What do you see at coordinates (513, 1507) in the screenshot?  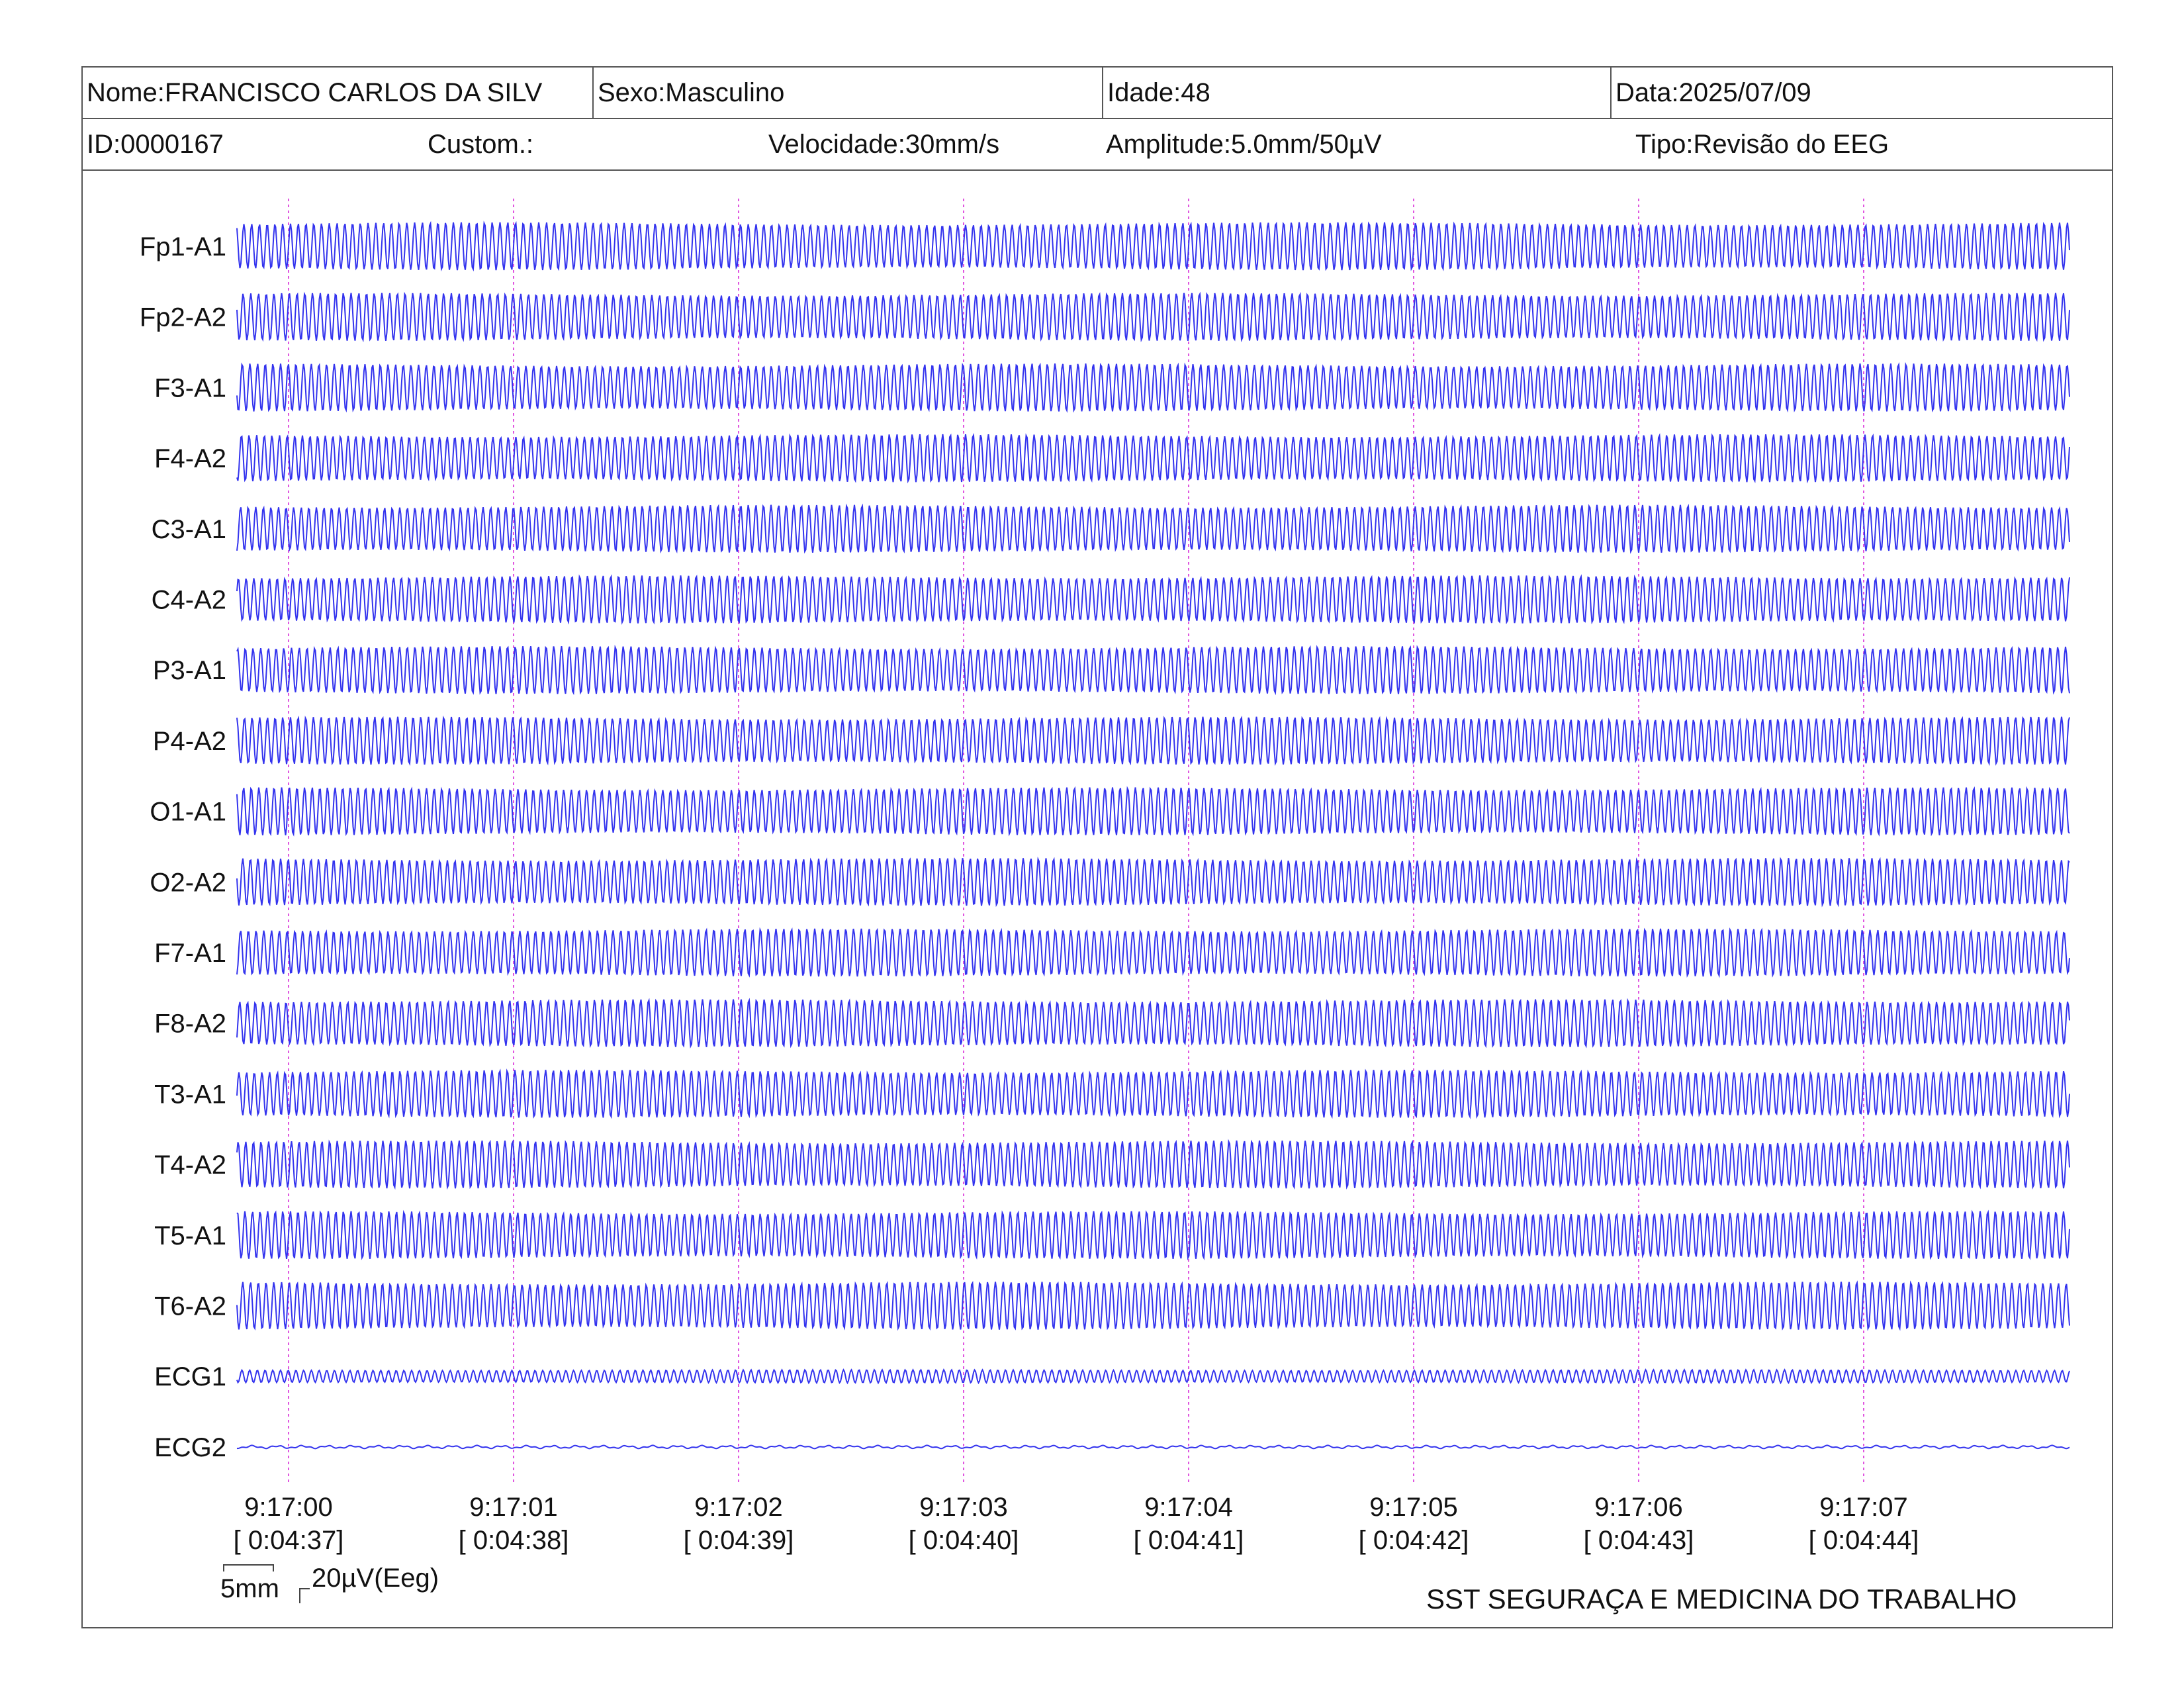 I see `time-tick-clock: 9:17:01` at bounding box center [513, 1507].